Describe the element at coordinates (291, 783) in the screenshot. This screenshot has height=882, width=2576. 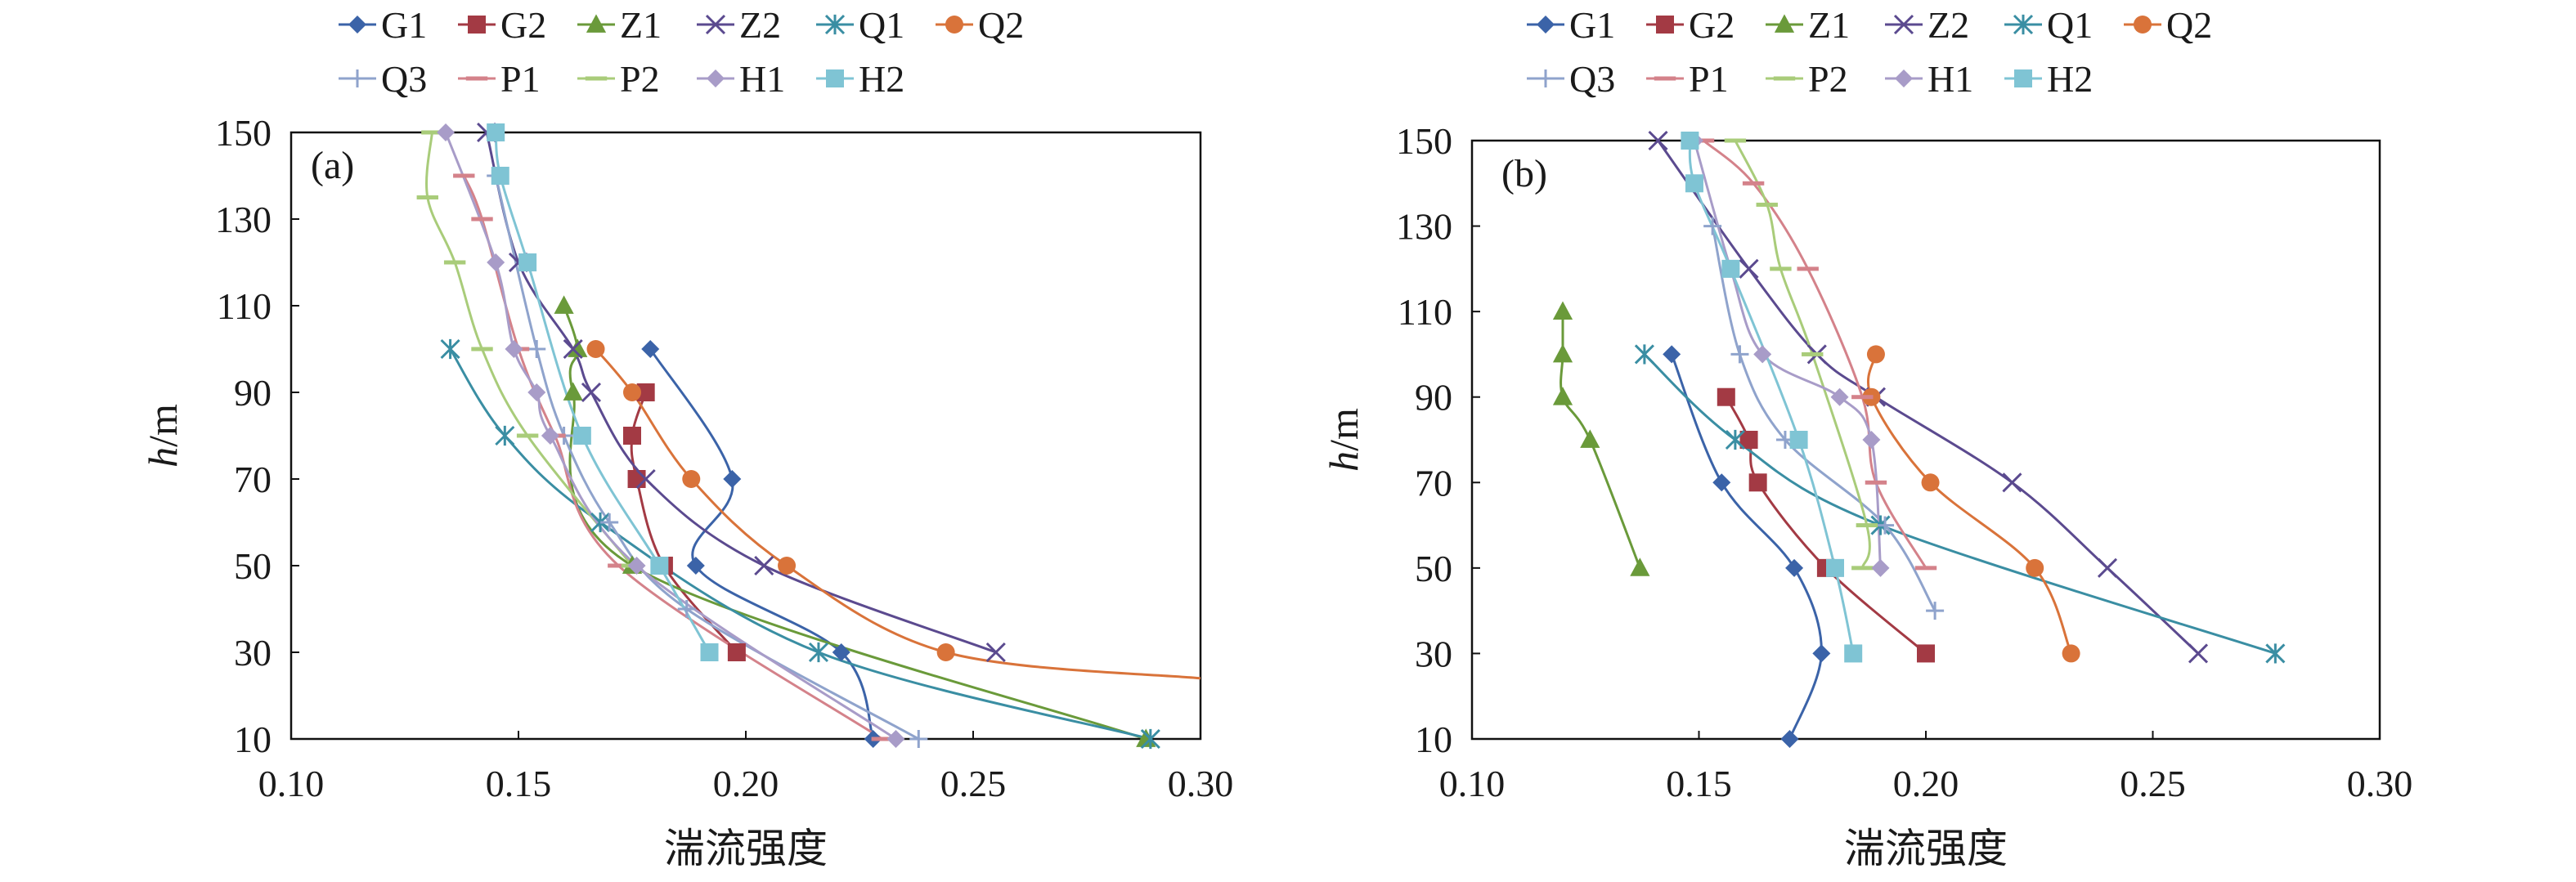
I see `x-tick-label: 0.10` at that location.